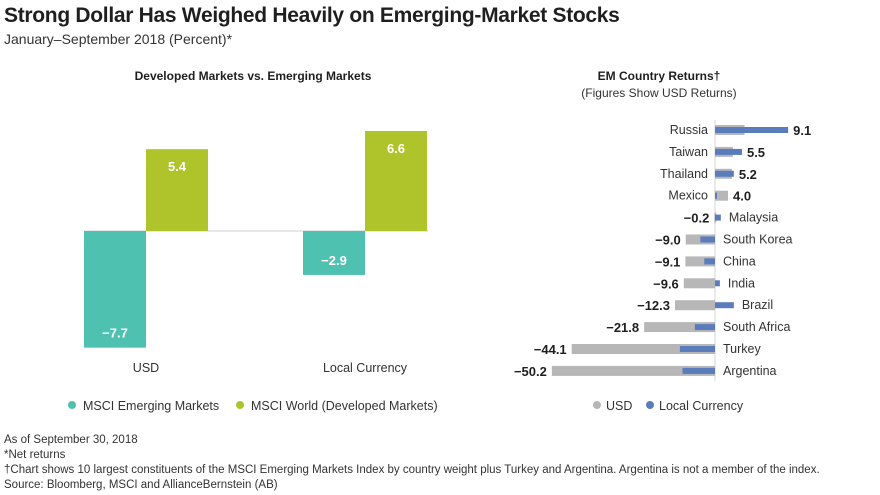 The width and height of the screenshot is (880, 495). I want to click on right-chart-subtitle: (Figures Show USD Returns), so click(658, 93).